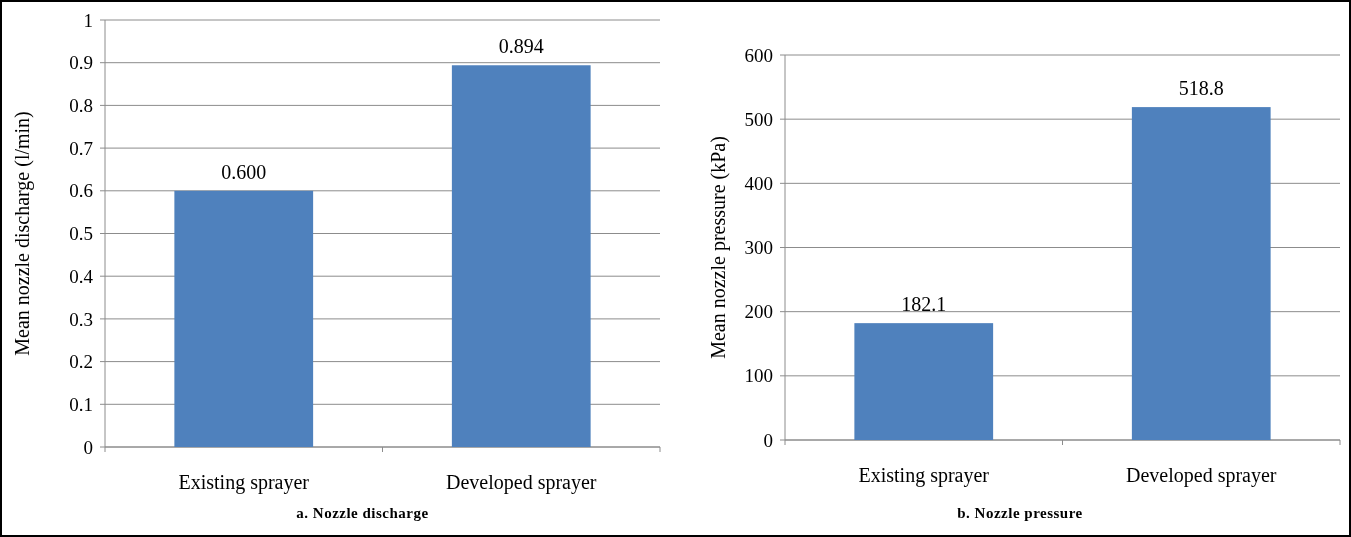 This screenshot has width=1351, height=537. What do you see at coordinates (758, 55) in the screenshot?
I see `y-tick-label: 600` at bounding box center [758, 55].